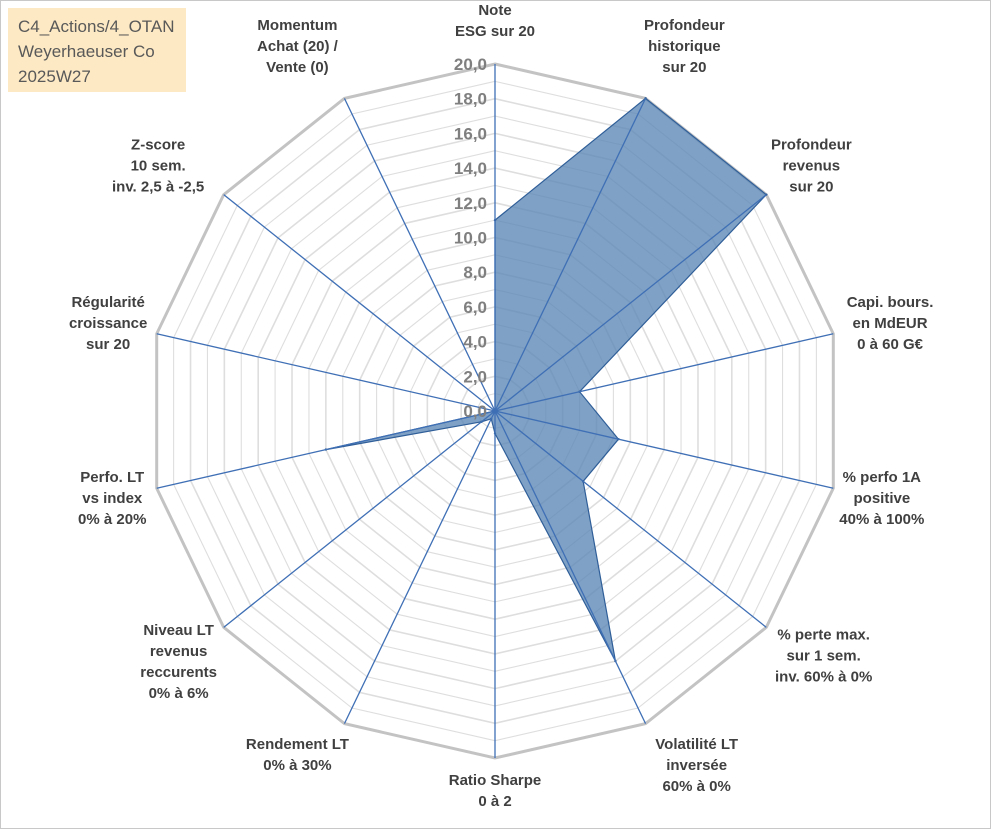  I want to click on axis-label-line: historique, so click(684, 46).